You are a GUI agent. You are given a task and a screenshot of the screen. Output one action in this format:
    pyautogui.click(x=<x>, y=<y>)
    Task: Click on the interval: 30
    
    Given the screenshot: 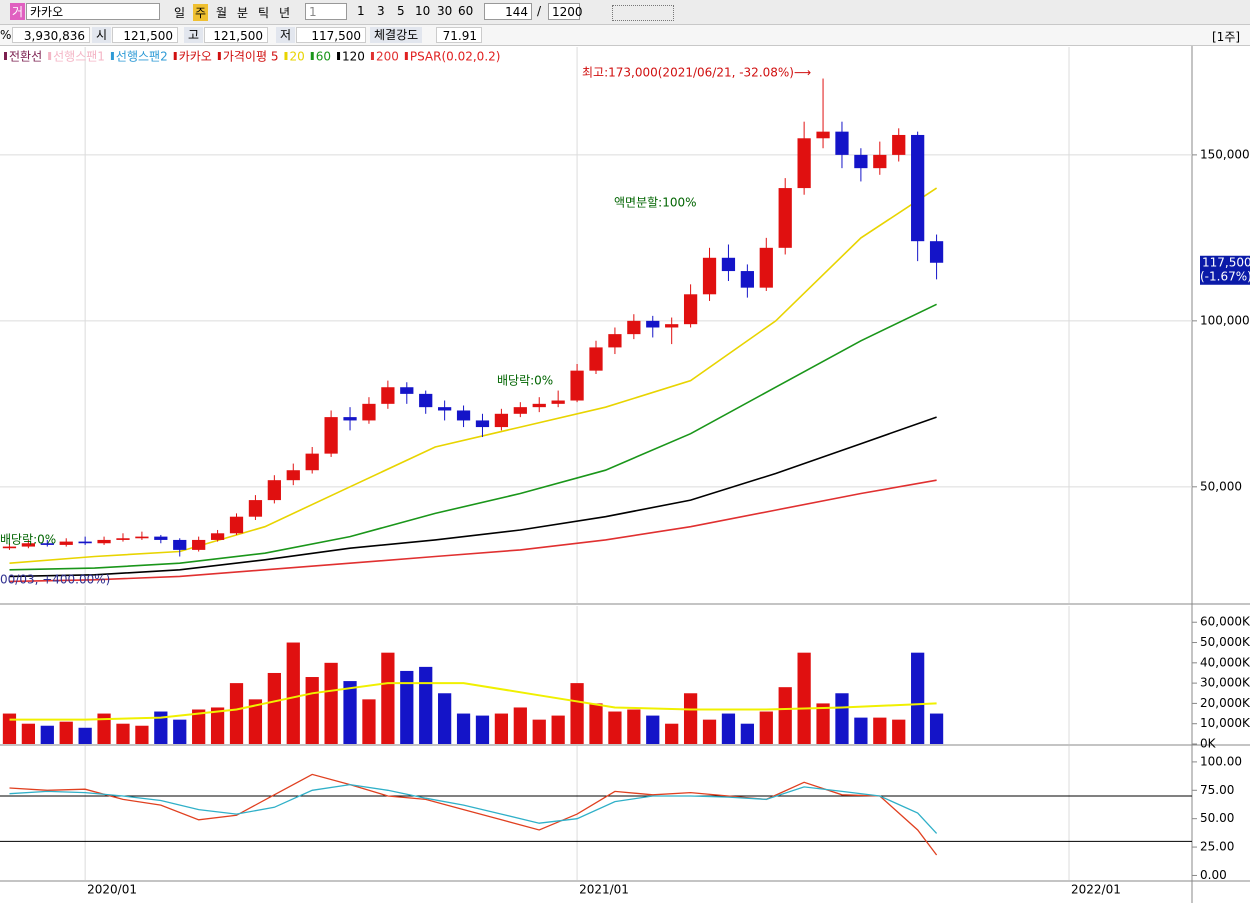 What is the action you would take?
    pyautogui.click(x=445, y=11)
    